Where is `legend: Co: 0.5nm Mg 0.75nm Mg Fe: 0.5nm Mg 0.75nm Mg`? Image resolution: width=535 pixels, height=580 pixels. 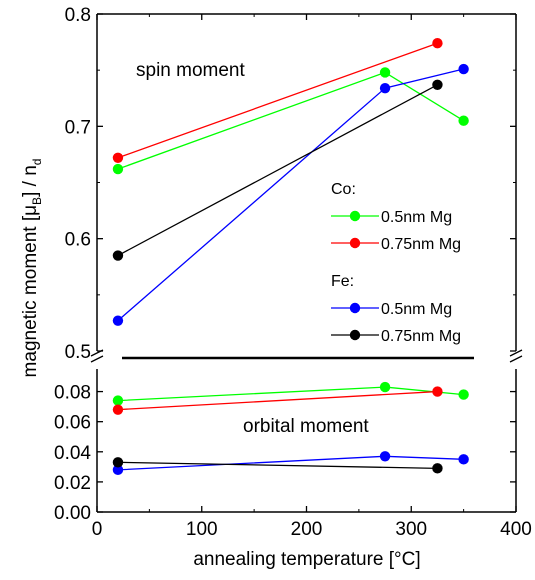
legend: Co: 0.5nm Mg 0.75nm Mg Fe: 0.5nm Mg 0.75nm Mg is located at coordinates (396, 263).